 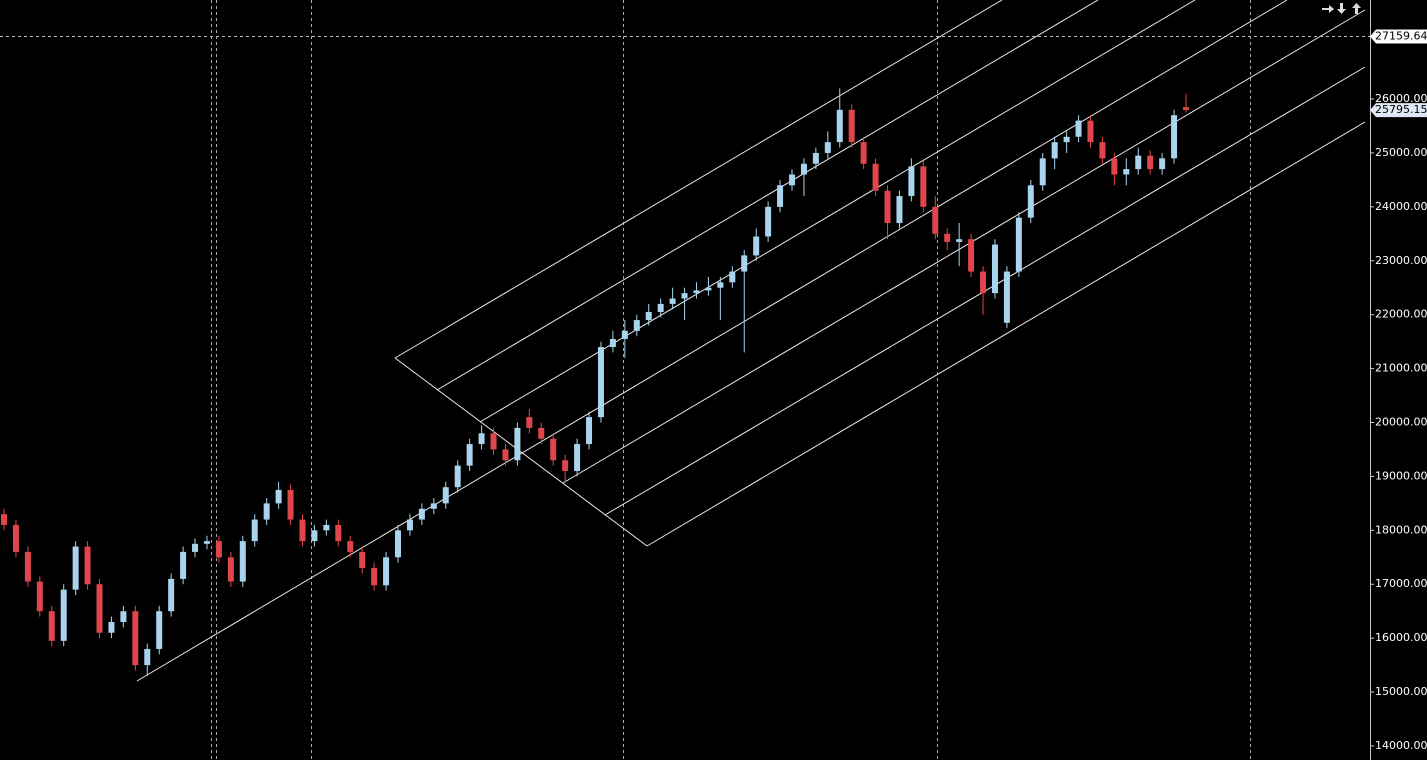 I want to click on y-tick-label: 24000.00, so click(x=1401, y=206).